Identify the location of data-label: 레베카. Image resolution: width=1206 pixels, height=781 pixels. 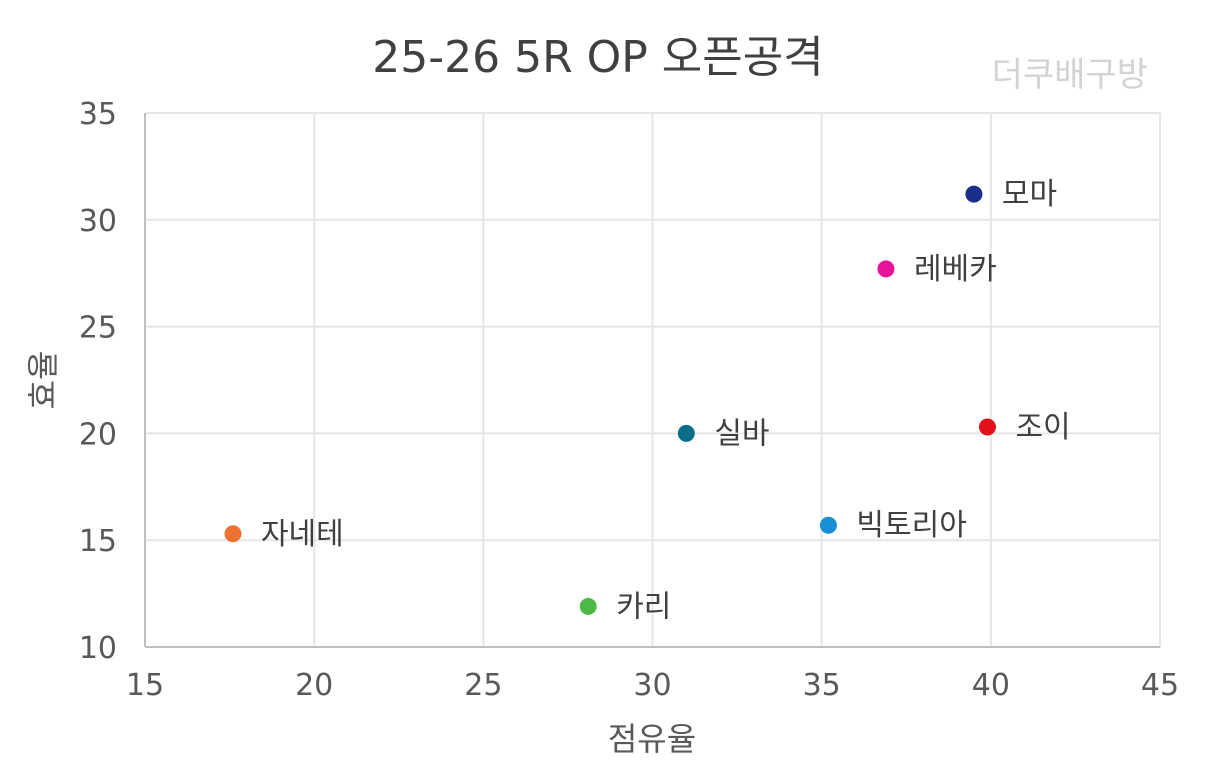
(955, 269).